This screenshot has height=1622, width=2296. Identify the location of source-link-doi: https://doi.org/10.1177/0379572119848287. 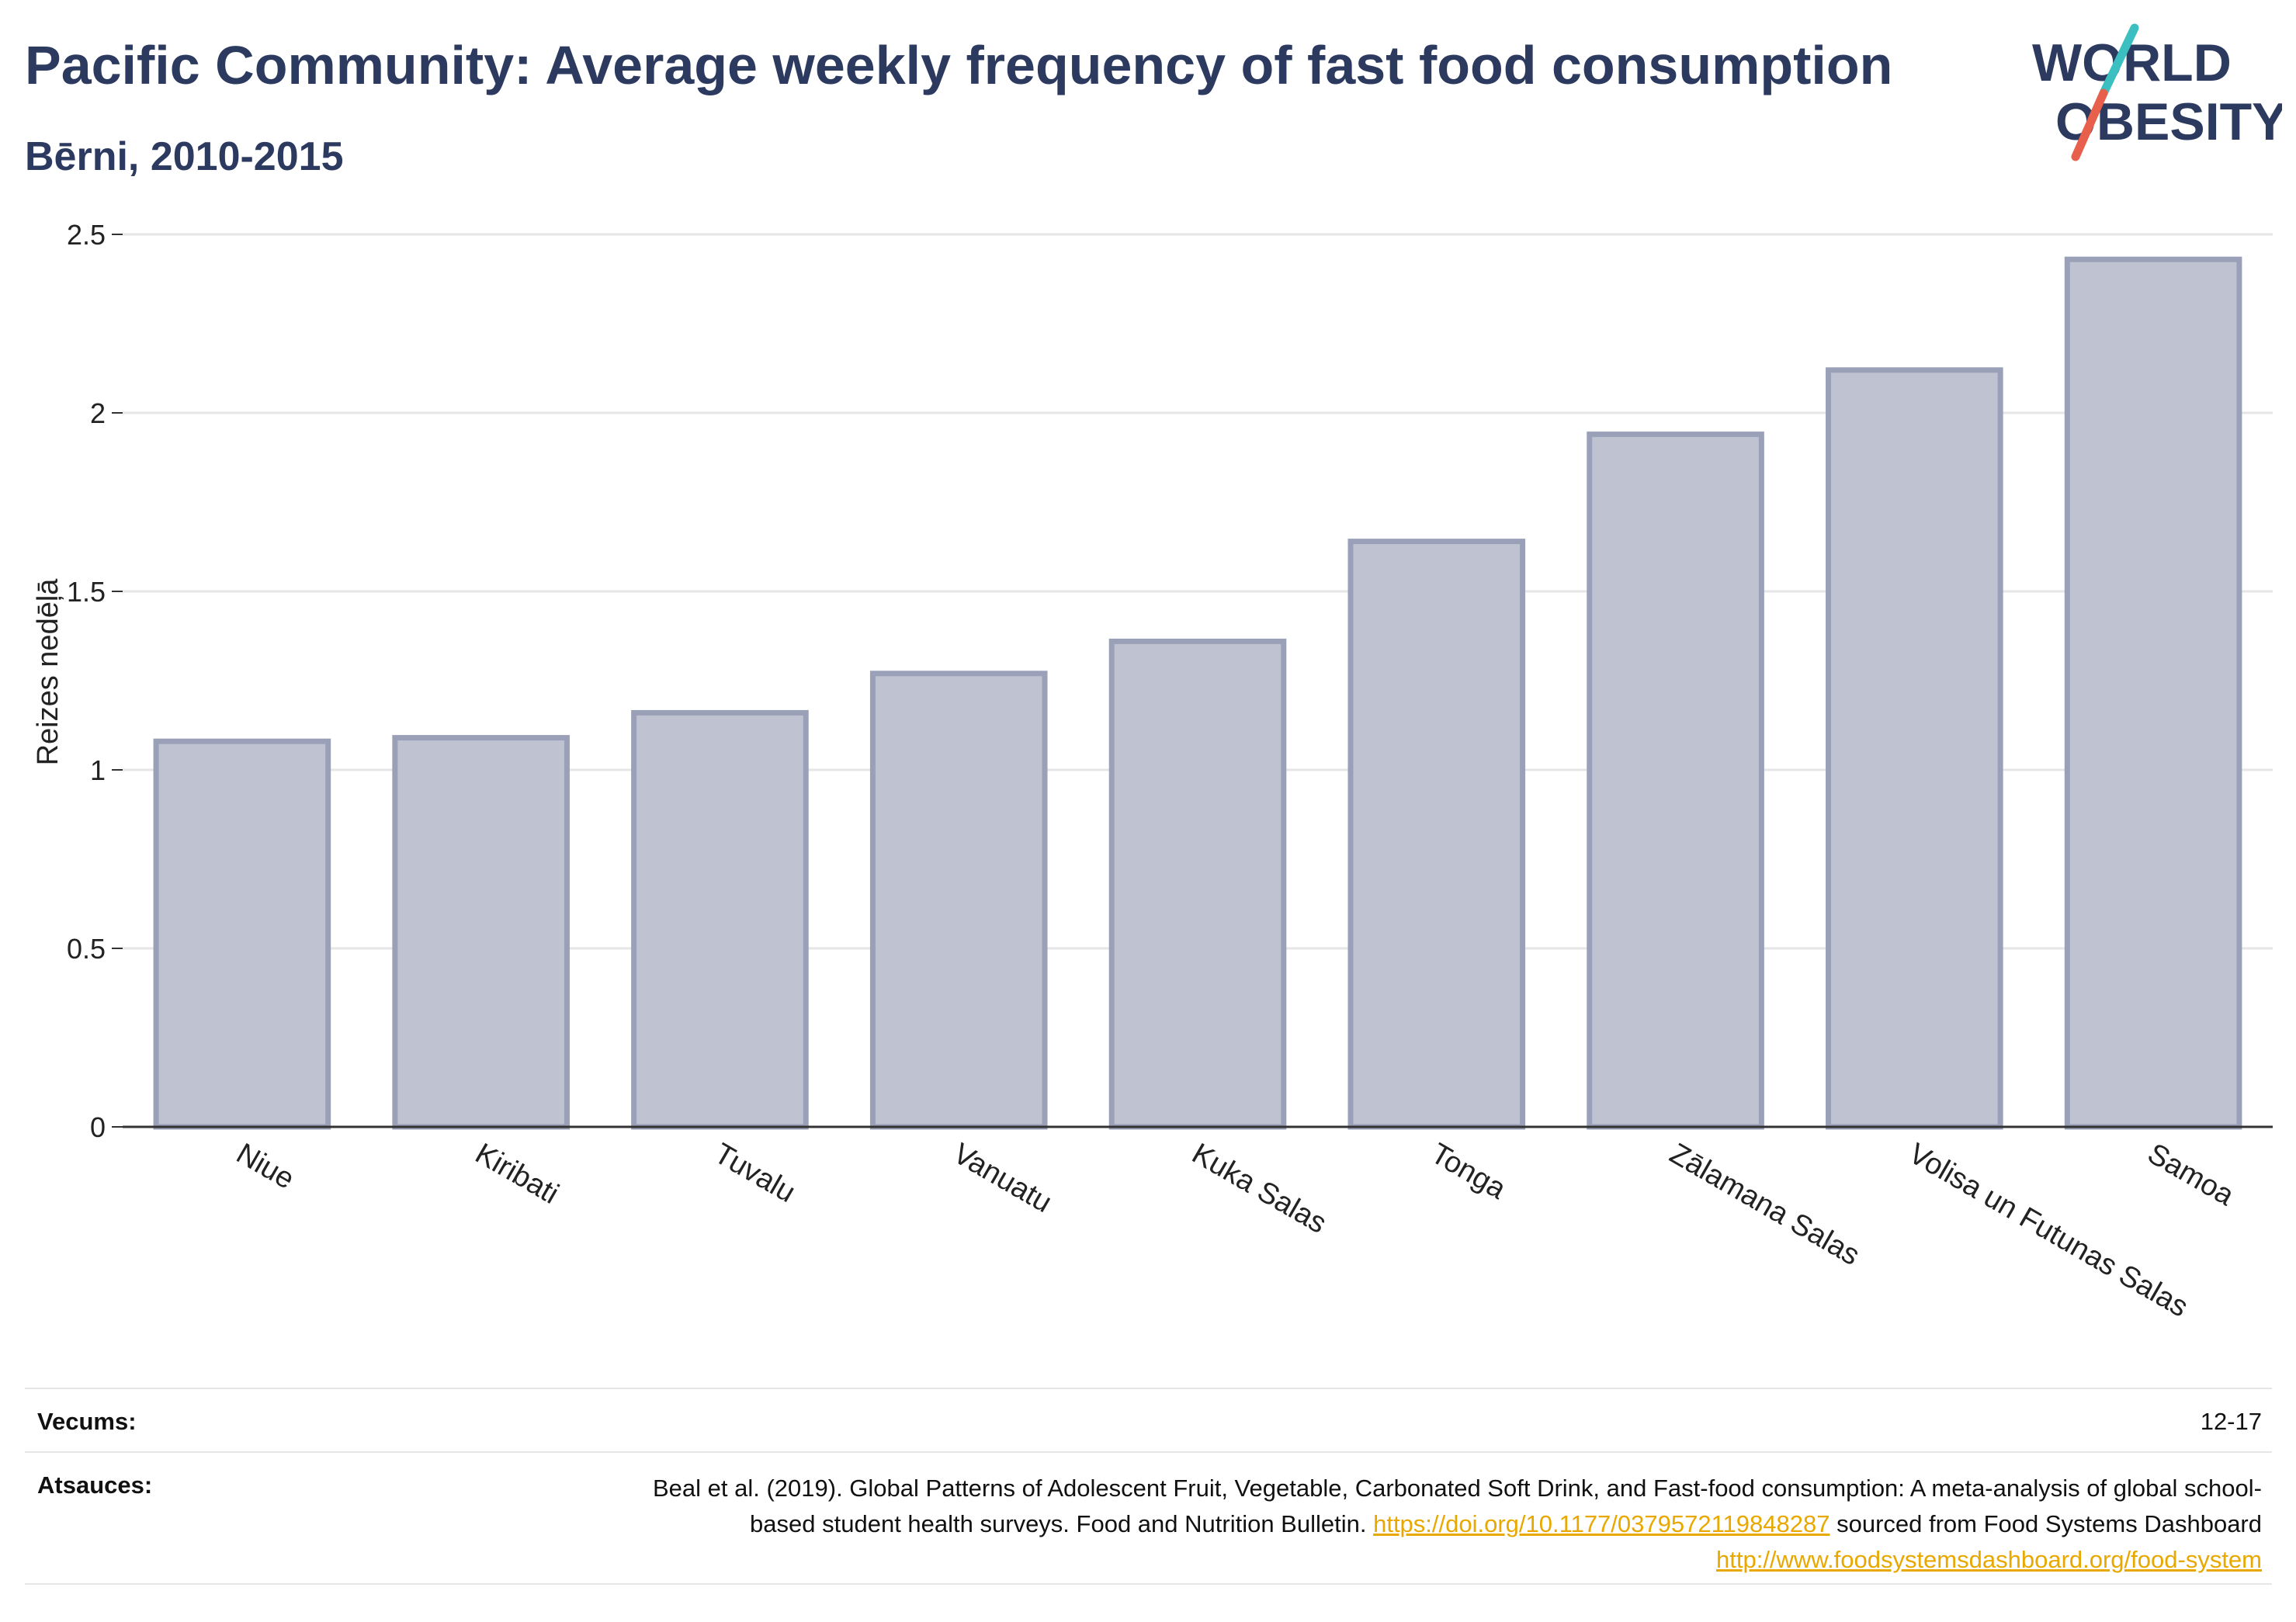
(1601, 1523).